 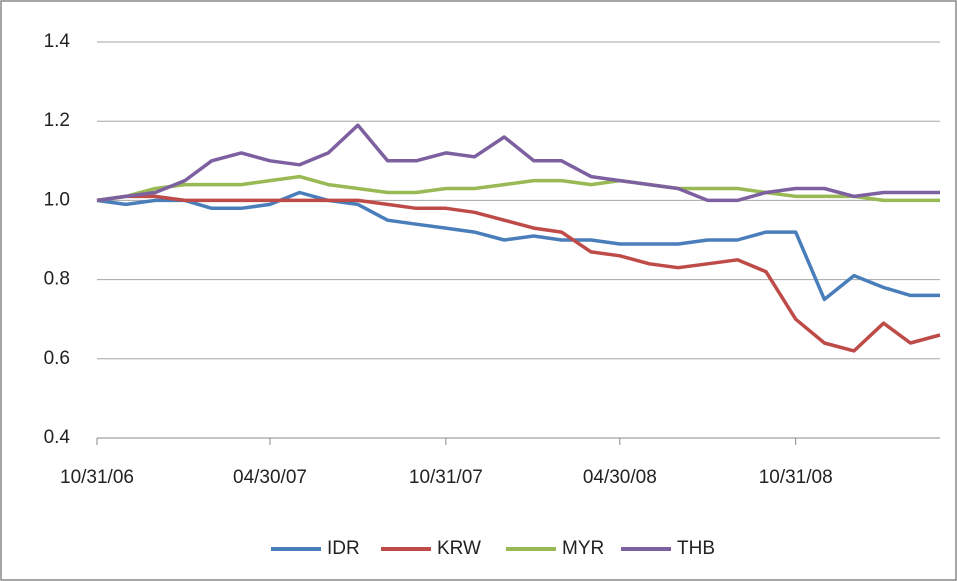 What do you see at coordinates (446, 477) in the screenshot?
I see `x-tick-label: 10/31/07` at bounding box center [446, 477].